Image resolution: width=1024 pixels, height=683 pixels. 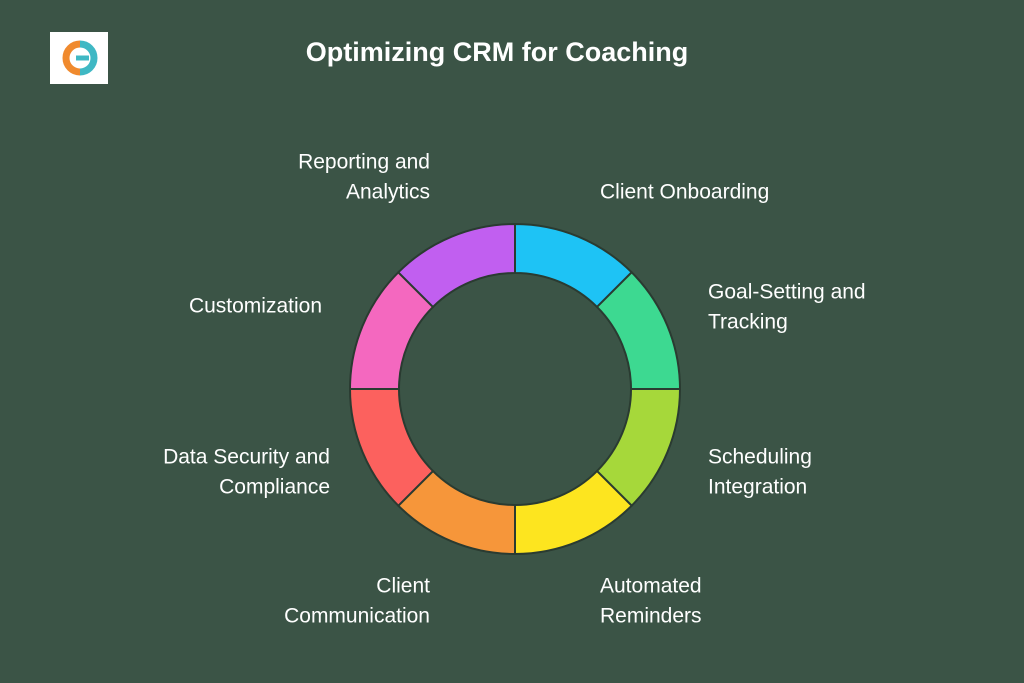 I want to click on segment-label: Goal-Setting and, so click(x=787, y=292).